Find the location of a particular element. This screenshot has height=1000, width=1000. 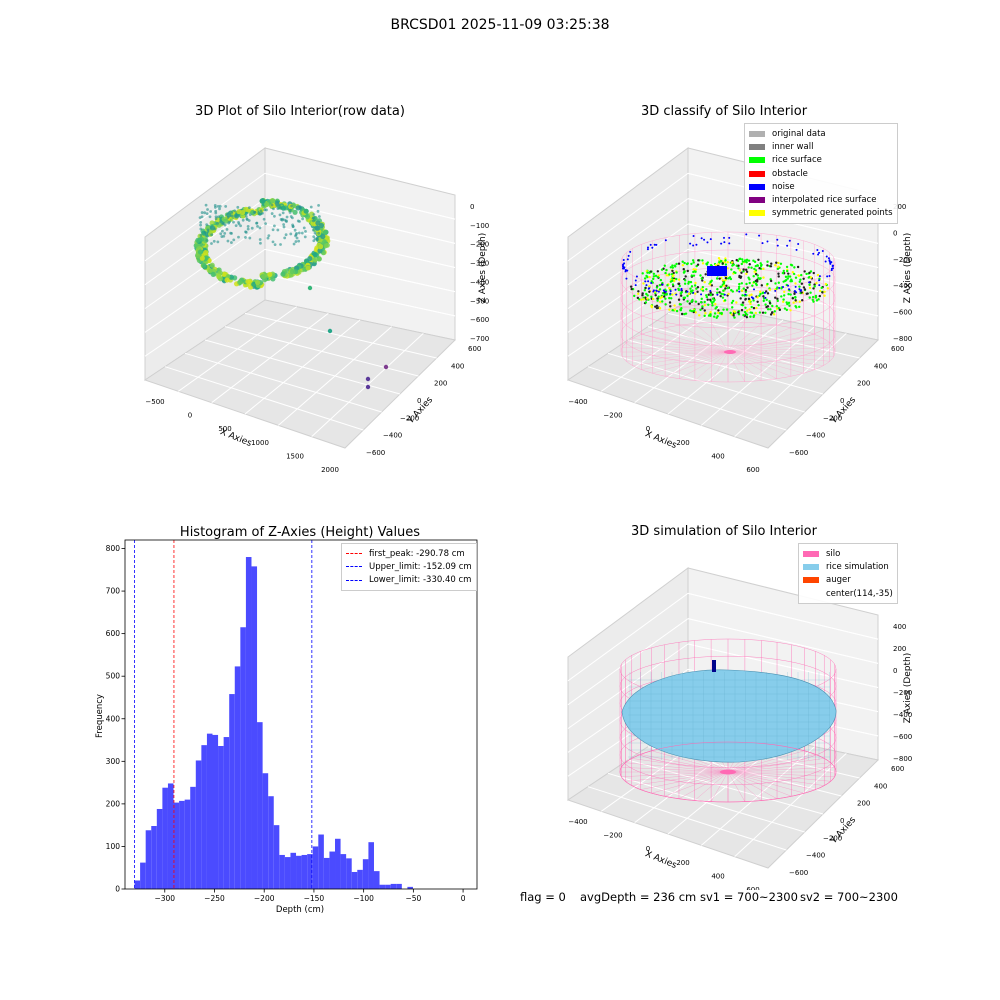

histogram-ytick-label: 0 is located at coordinates (117, 889).